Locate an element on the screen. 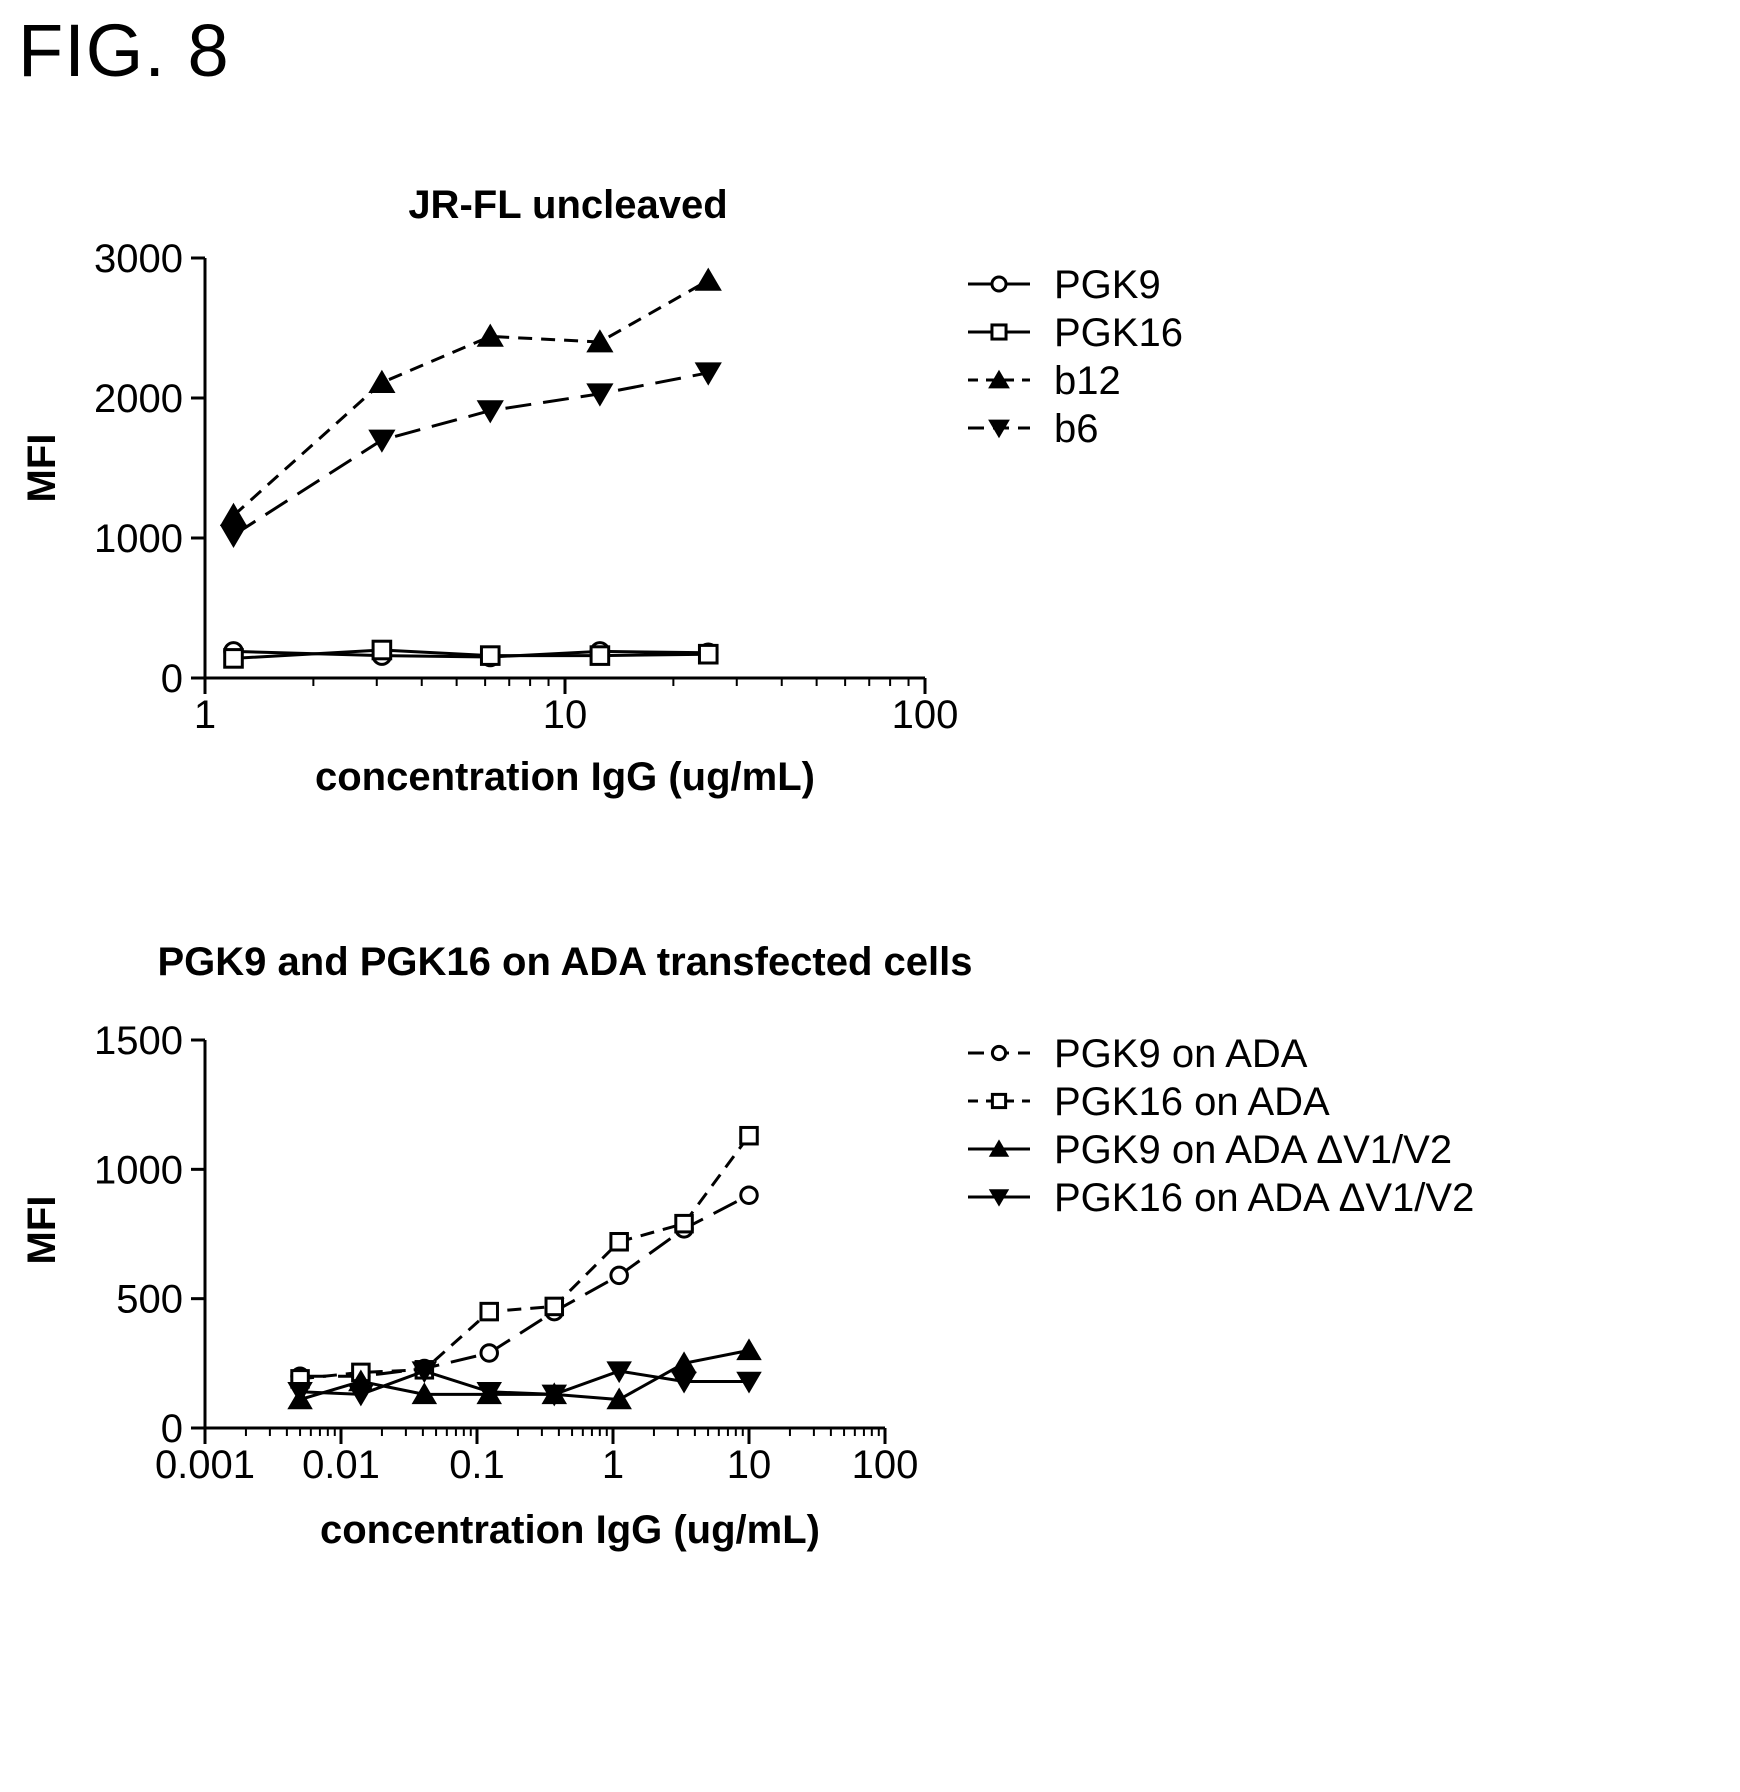 The width and height of the screenshot is (1740, 1792). series-b6 is located at coordinates (470, 455).